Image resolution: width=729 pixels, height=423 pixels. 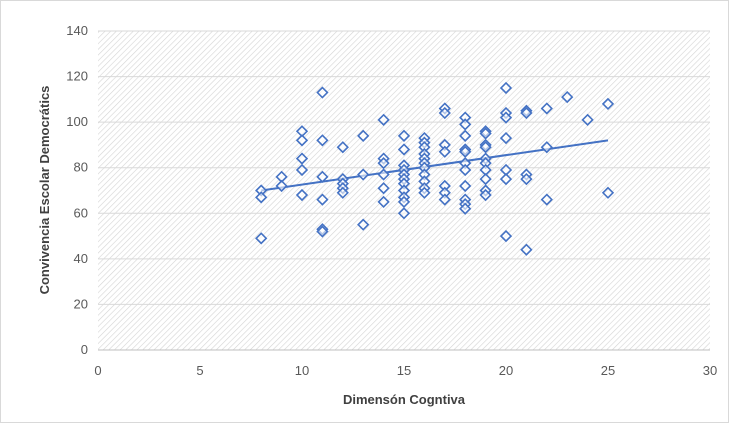 What do you see at coordinates (506, 370) in the screenshot?
I see `x-tick-label: 20` at bounding box center [506, 370].